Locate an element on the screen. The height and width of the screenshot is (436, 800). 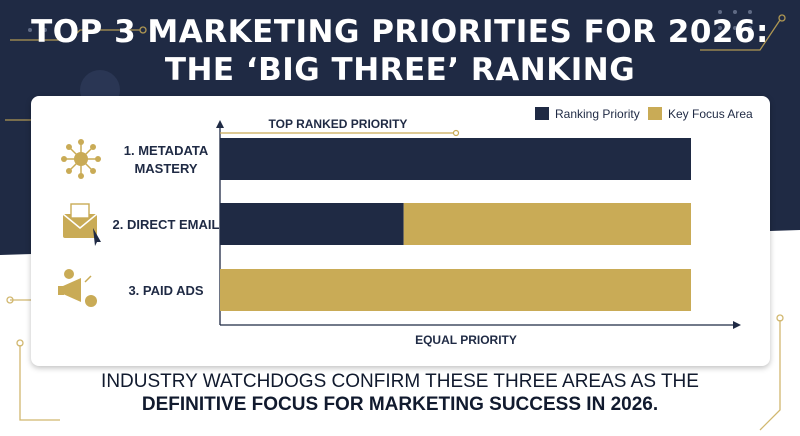
email-envelope-icon is located at coordinates (81, 224).